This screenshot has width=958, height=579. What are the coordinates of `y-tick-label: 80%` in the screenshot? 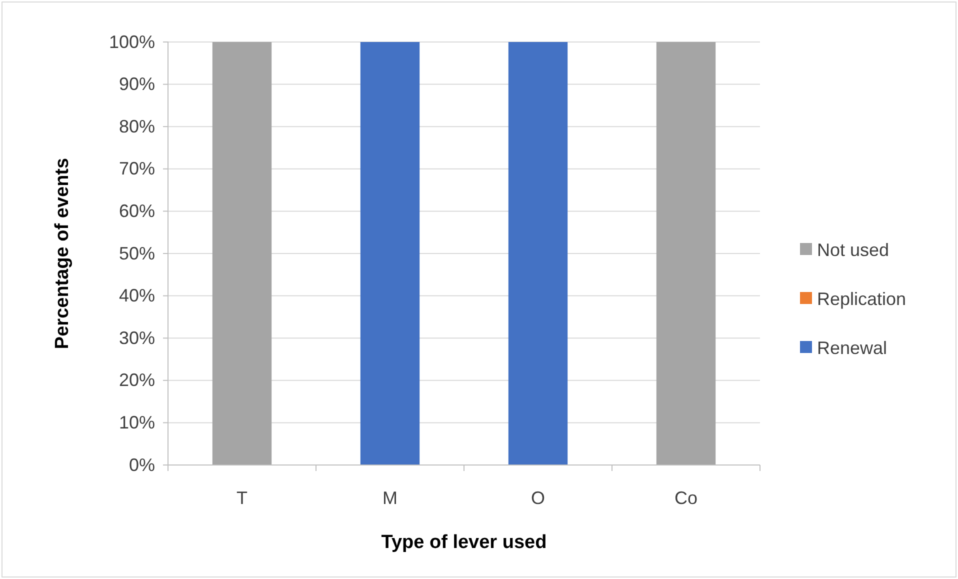 It's located at (136, 126).